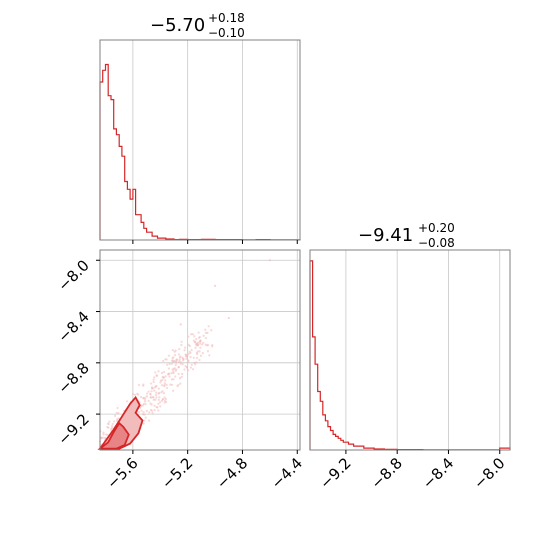 The image size is (550, 550). What do you see at coordinates (73, 429) in the screenshot?
I see `joint-ytick-label-0: −9.2` at bounding box center [73, 429].